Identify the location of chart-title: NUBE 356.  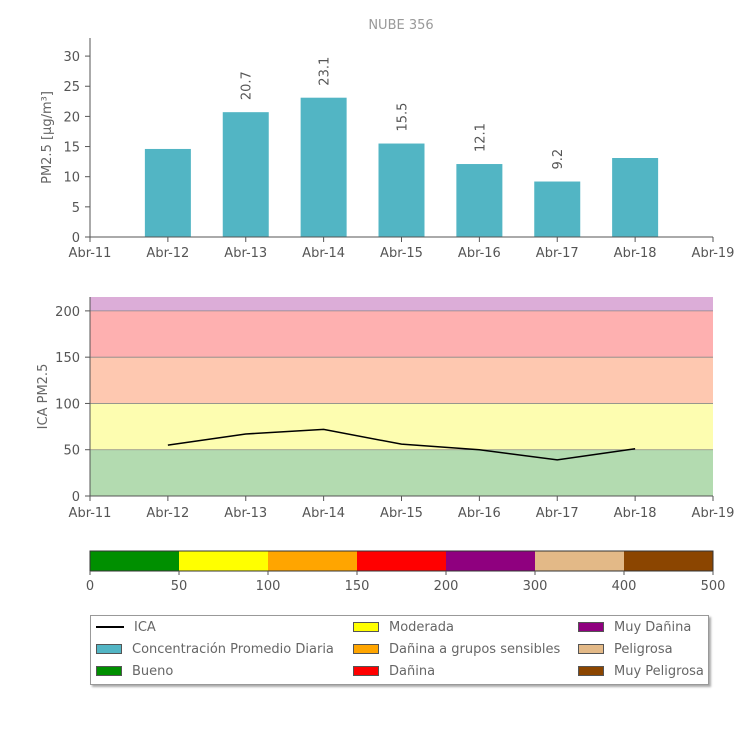
(400, 25).